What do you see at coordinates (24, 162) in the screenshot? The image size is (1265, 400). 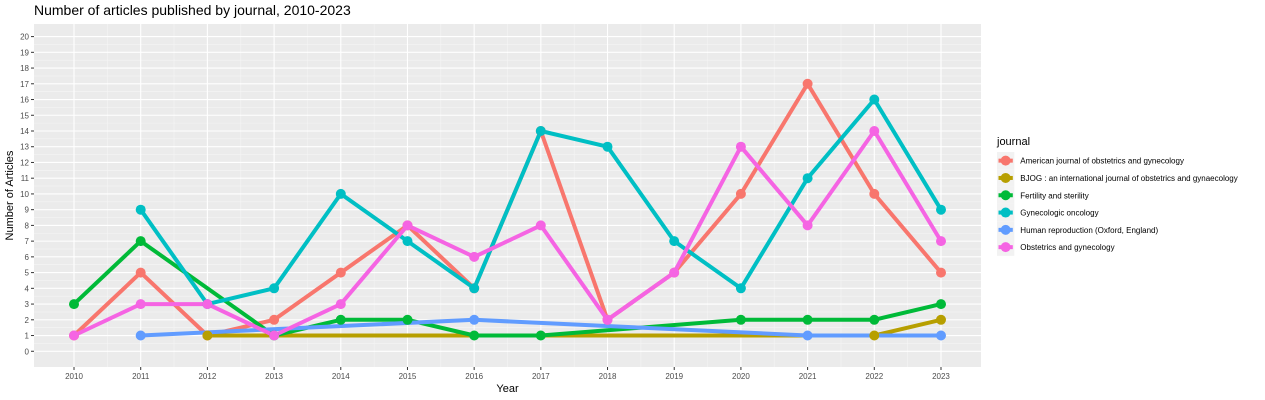 I see `y-tick-label: 12` at bounding box center [24, 162].